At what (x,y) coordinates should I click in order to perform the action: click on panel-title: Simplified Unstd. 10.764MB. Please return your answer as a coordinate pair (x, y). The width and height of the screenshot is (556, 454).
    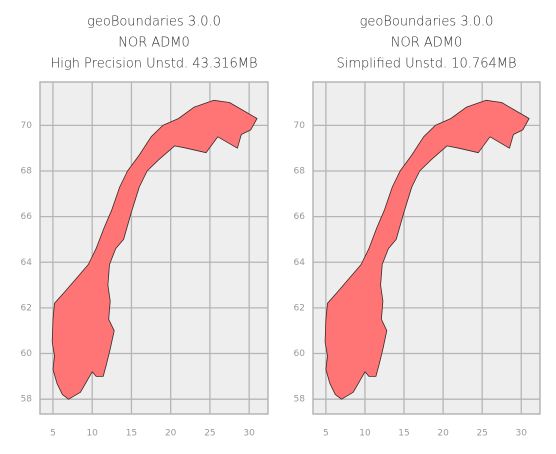
    Looking at the image, I should click on (427, 64).